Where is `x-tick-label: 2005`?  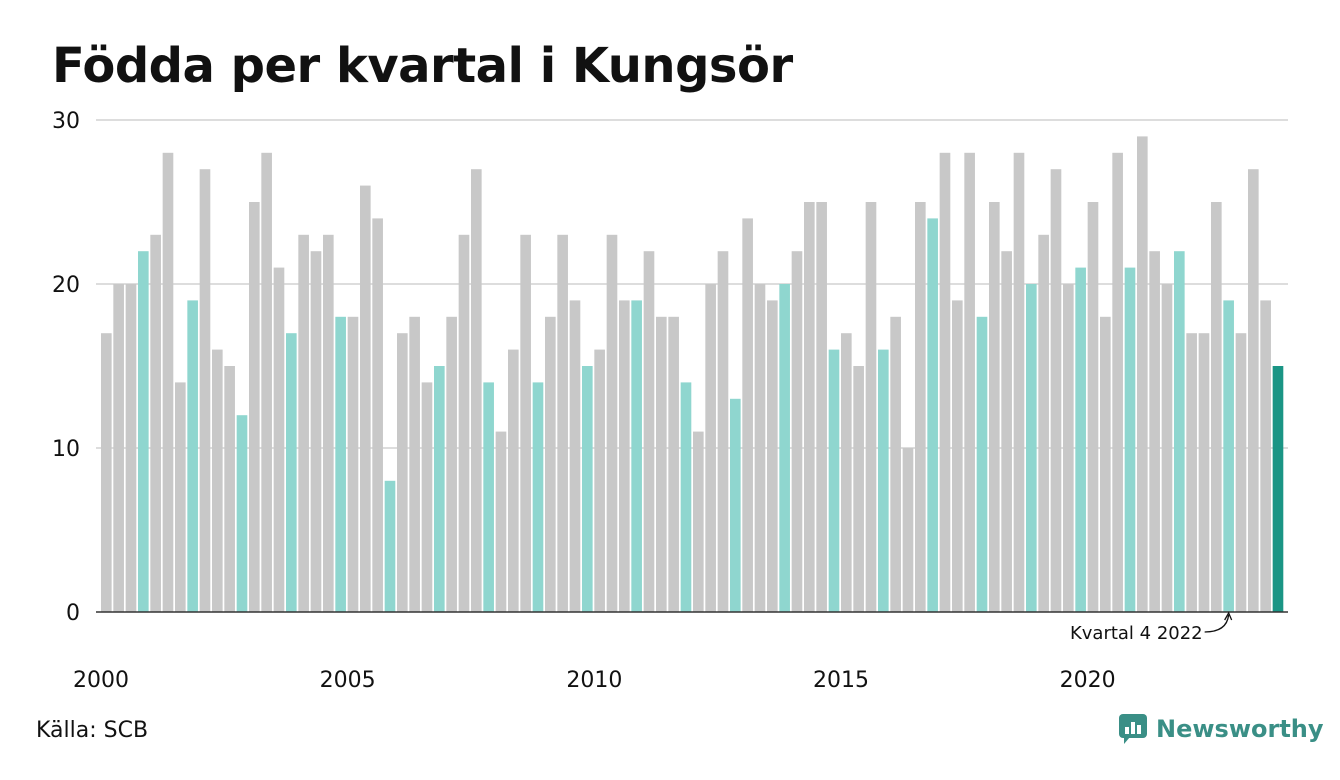 x-tick-label: 2005 is located at coordinates (348, 680).